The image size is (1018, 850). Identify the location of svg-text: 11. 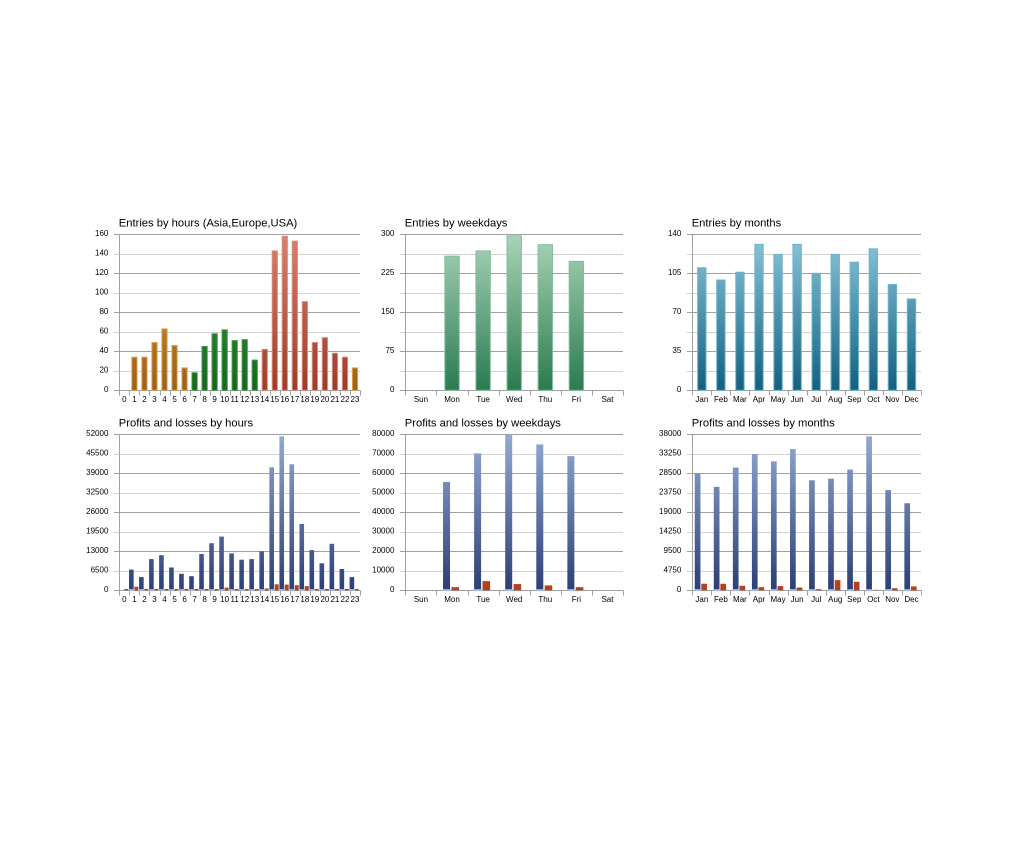
(235, 599).